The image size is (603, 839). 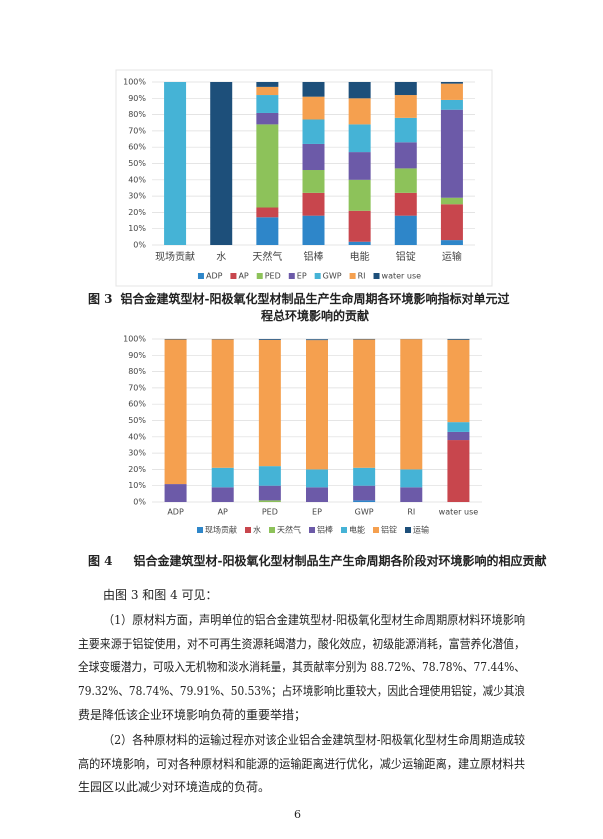 I want to click on legend-label: 铝锭, so click(x=389, y=530).